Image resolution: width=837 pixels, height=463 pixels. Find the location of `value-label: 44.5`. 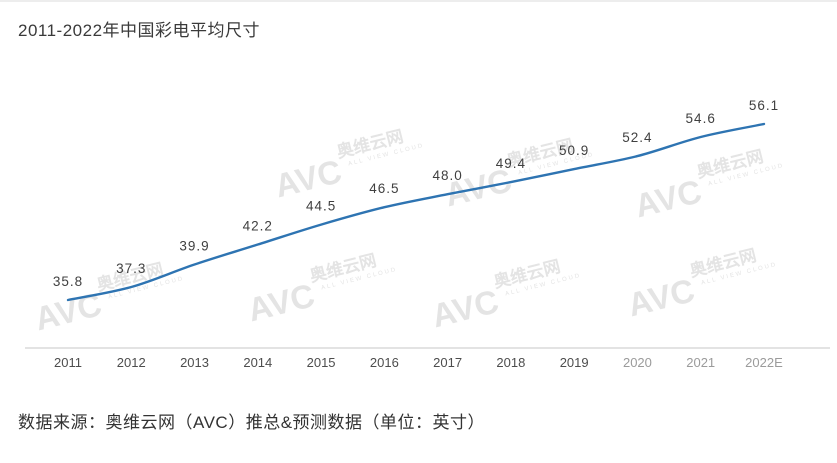

value-label: 44.5 is located at coordinates (321, 206).